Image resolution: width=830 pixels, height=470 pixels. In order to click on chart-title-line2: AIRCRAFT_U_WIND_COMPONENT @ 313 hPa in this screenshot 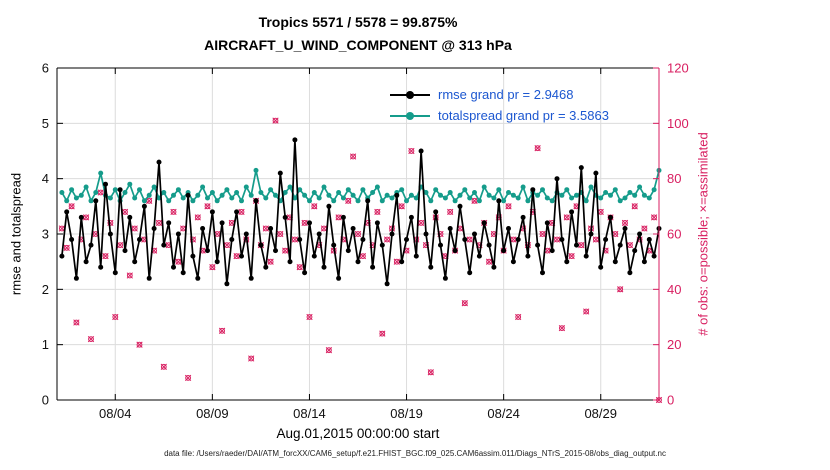, I will do `click(358, 45)`.